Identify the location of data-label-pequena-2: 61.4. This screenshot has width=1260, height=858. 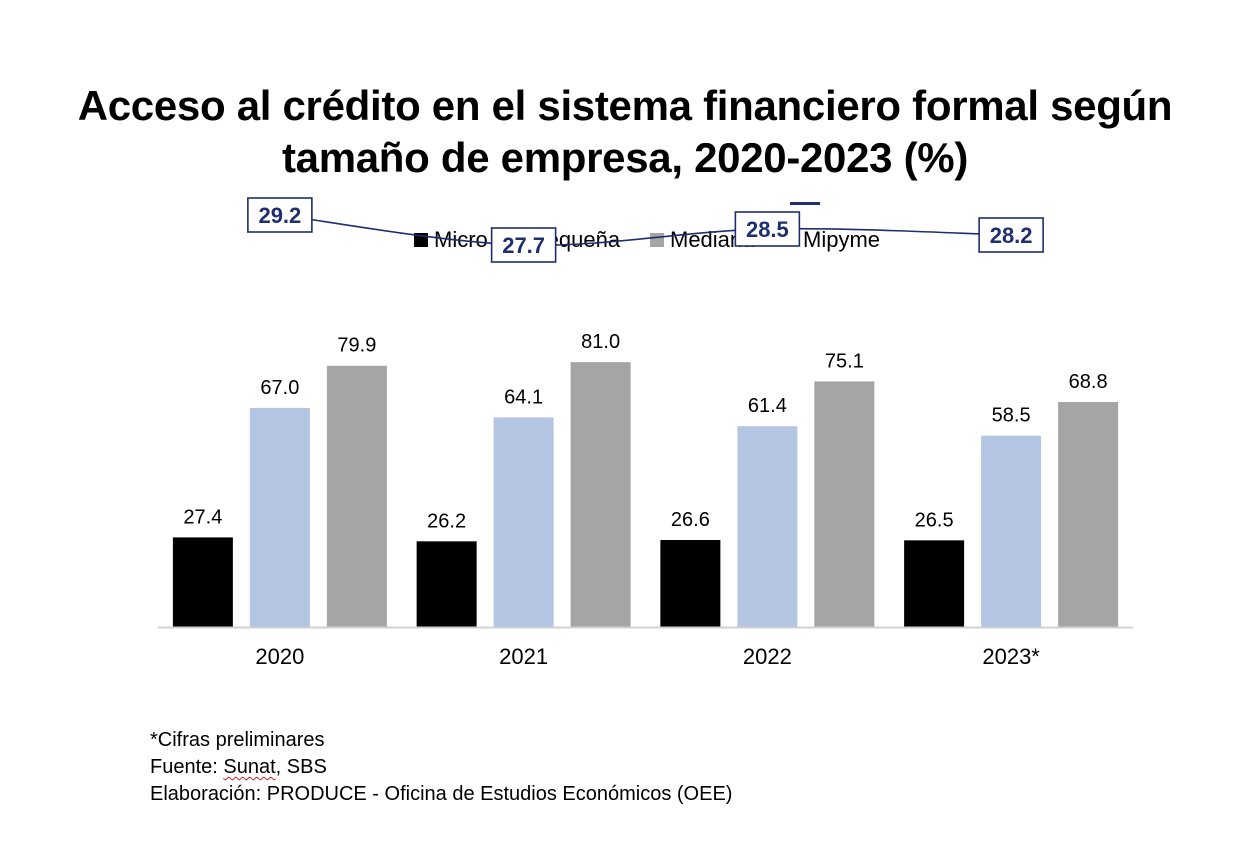
(767, 406).